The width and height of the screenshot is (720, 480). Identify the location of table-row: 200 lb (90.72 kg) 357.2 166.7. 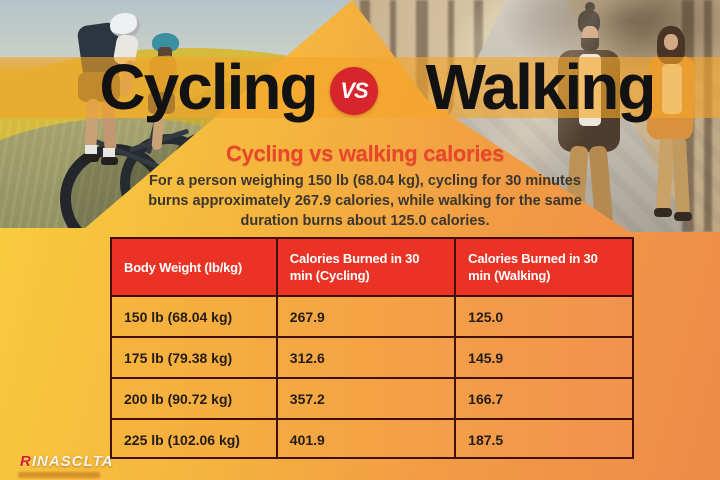
(372, 397).